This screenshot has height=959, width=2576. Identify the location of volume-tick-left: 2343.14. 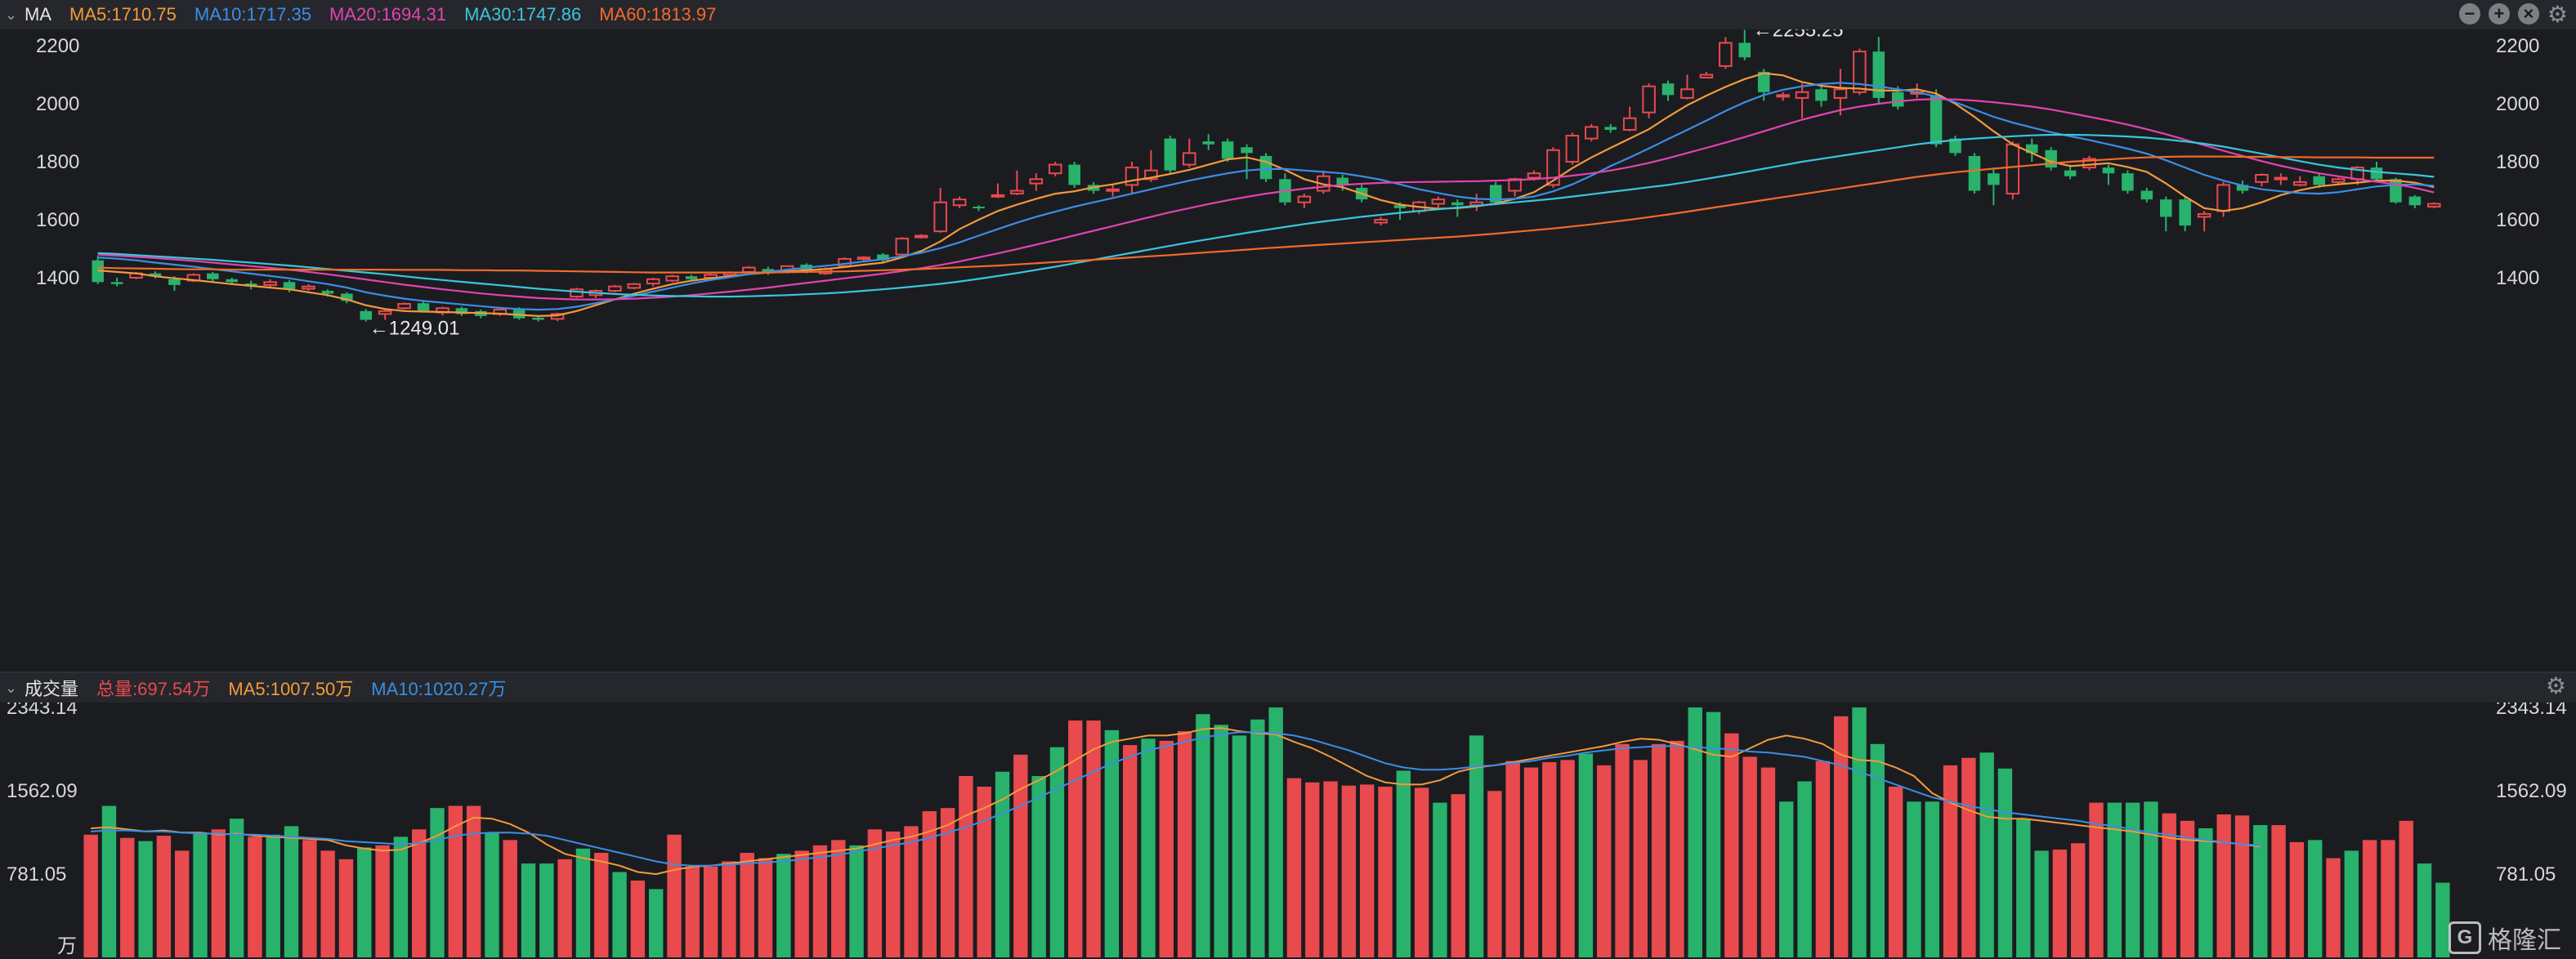
(42, 711).